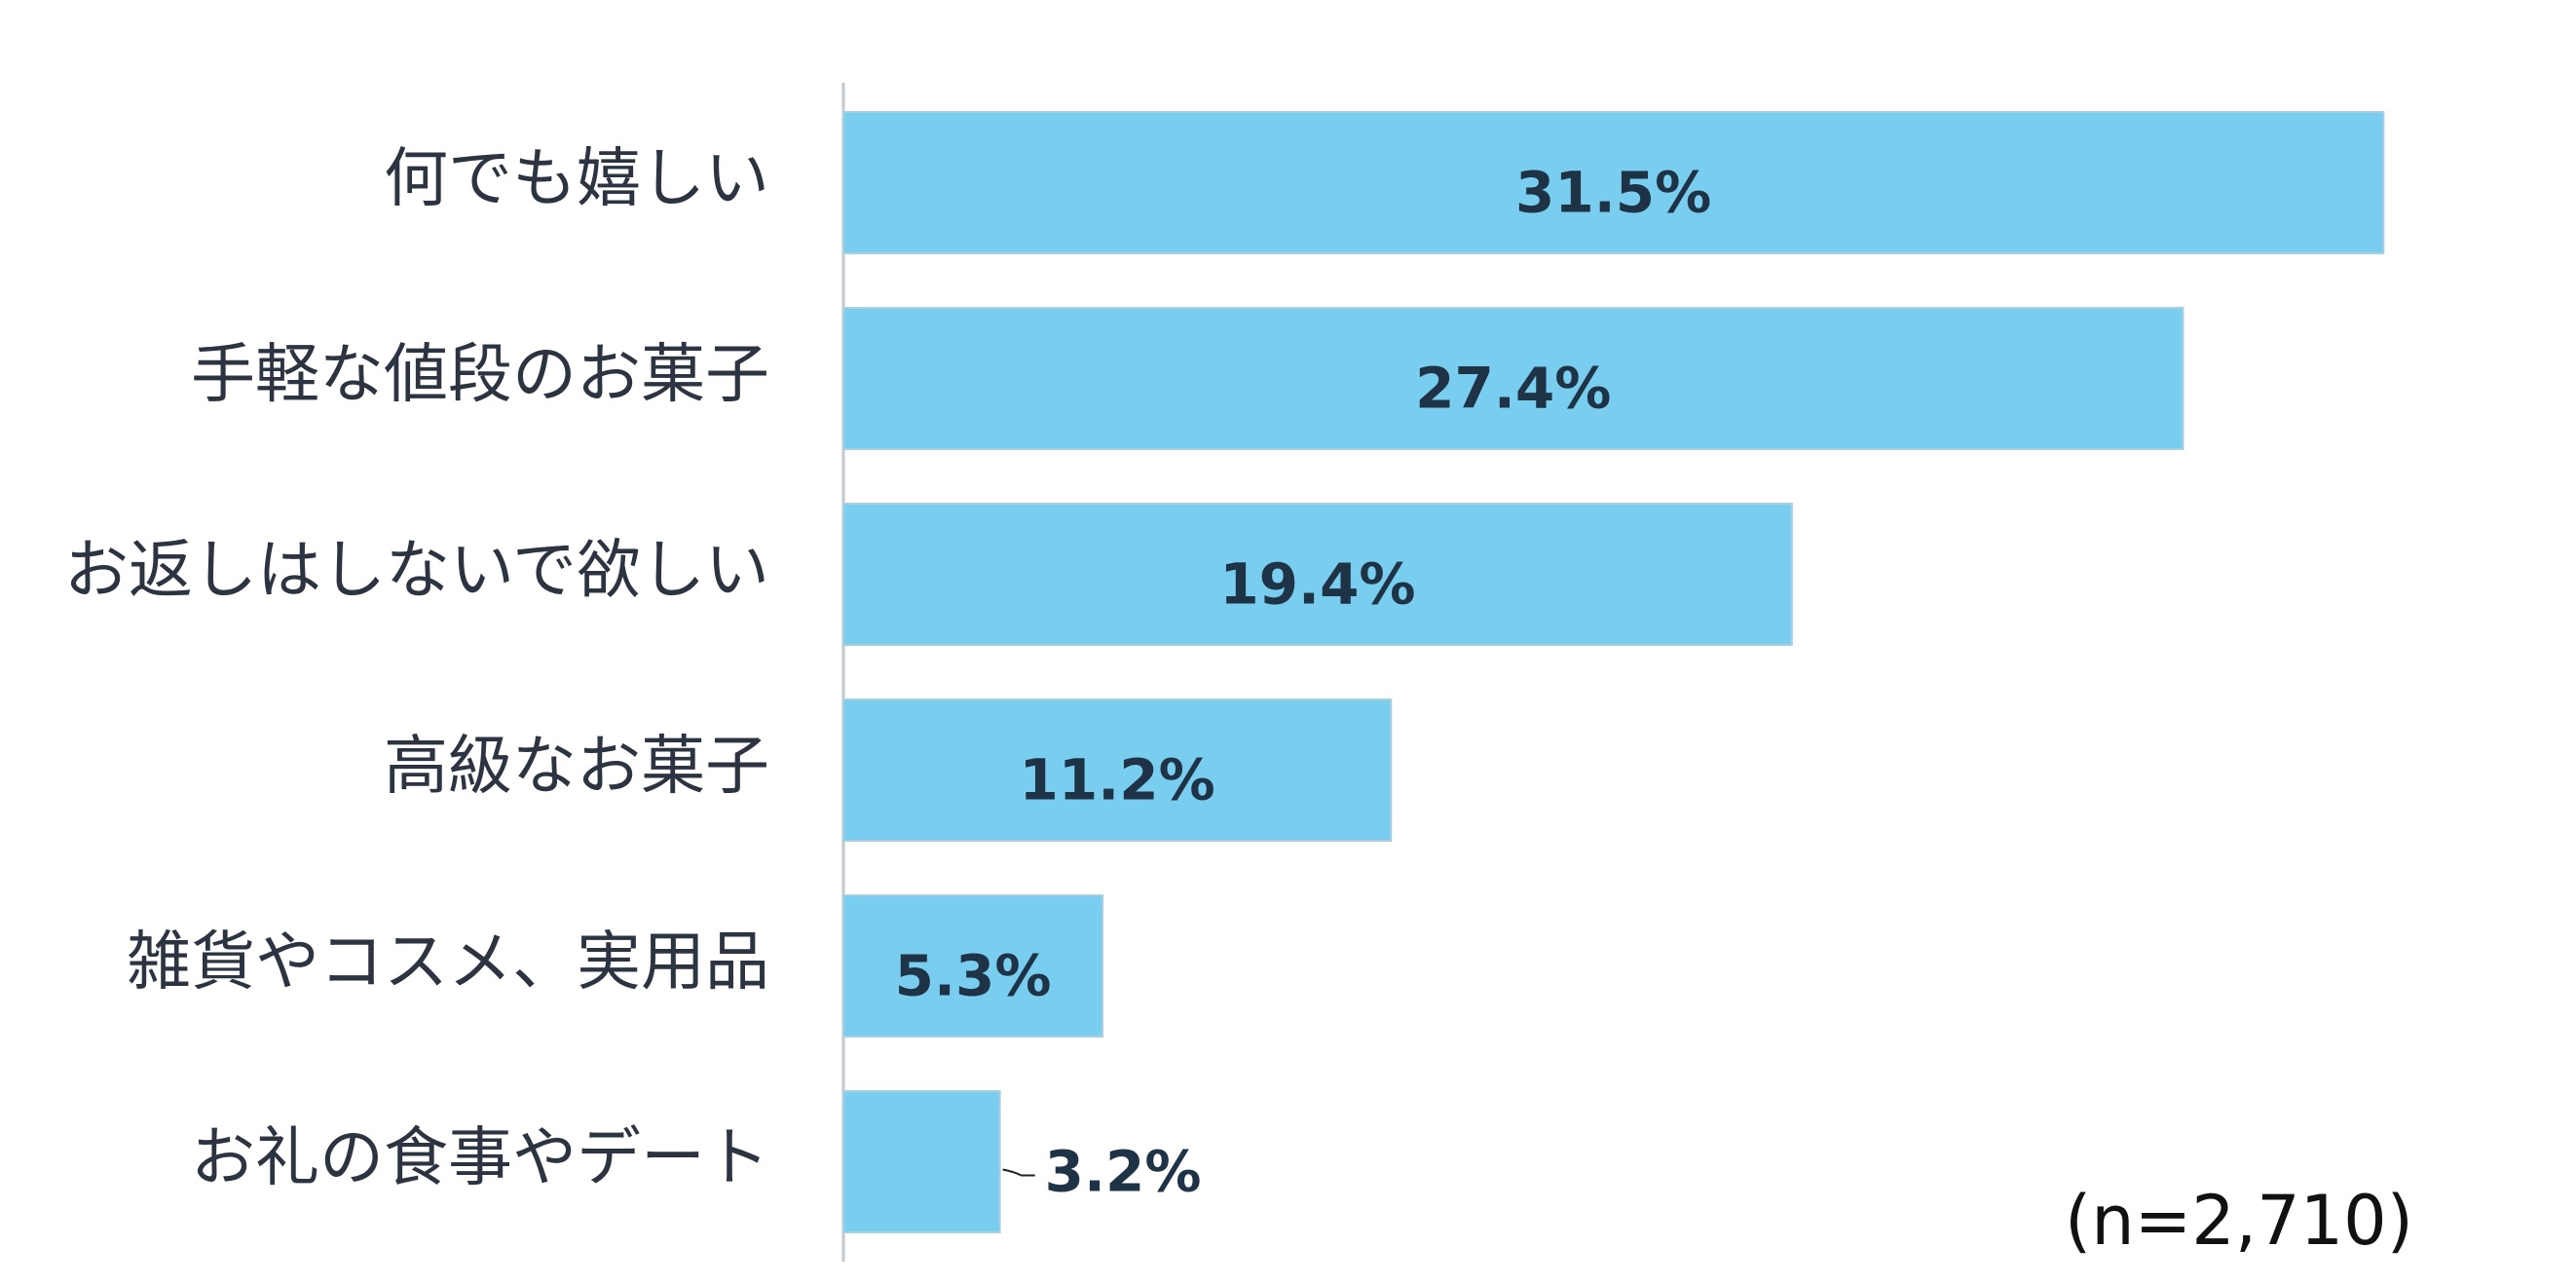 This screenshot has height=1285, width=2576. What do you see at coordinates (973, 976) in the screenshot?
I see `data-label: 5.3%` at bounding box center [973, 976].